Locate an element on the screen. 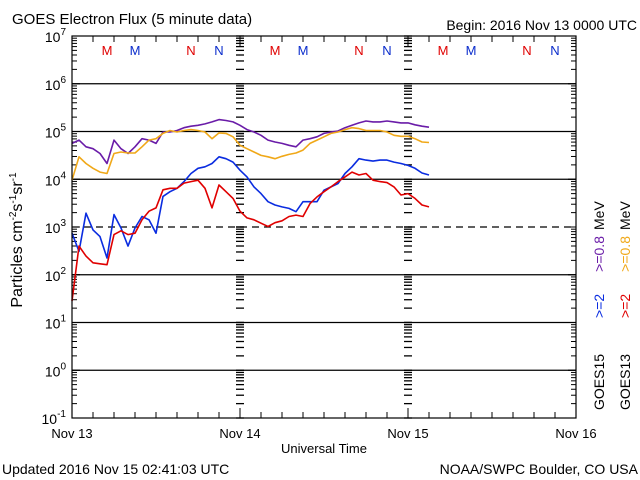  y-tick-exponent: 1 is located at coordinates (63, 319).